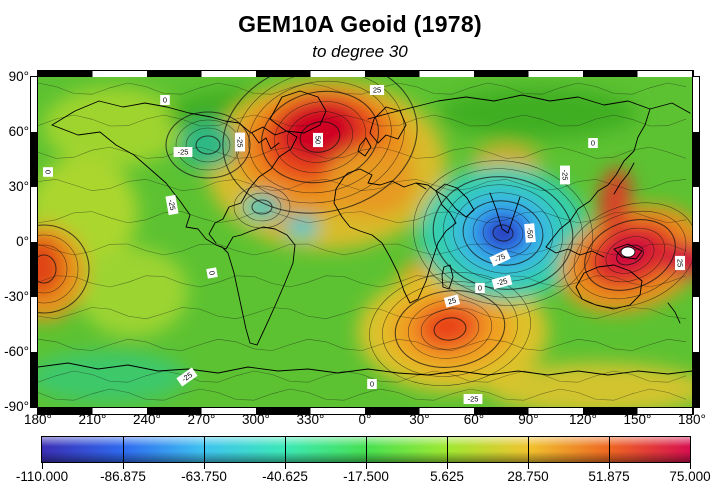  What do you see at coordinates (18, 131) in the screenshot?
I see `y-axis-tick-label: 60°` at bounding box center [18, 131].